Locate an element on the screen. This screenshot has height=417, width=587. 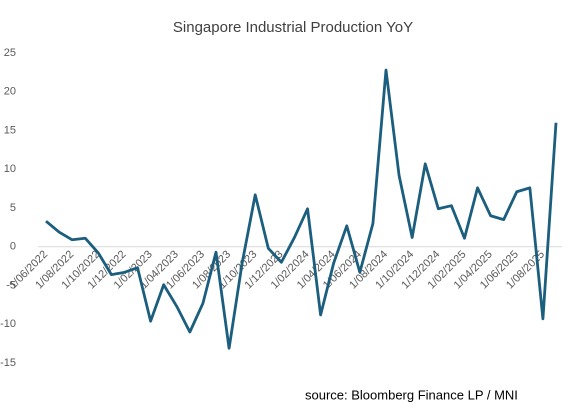
chart-title: Singapore Industrial Production YoY is located at coordinates (293, 27).